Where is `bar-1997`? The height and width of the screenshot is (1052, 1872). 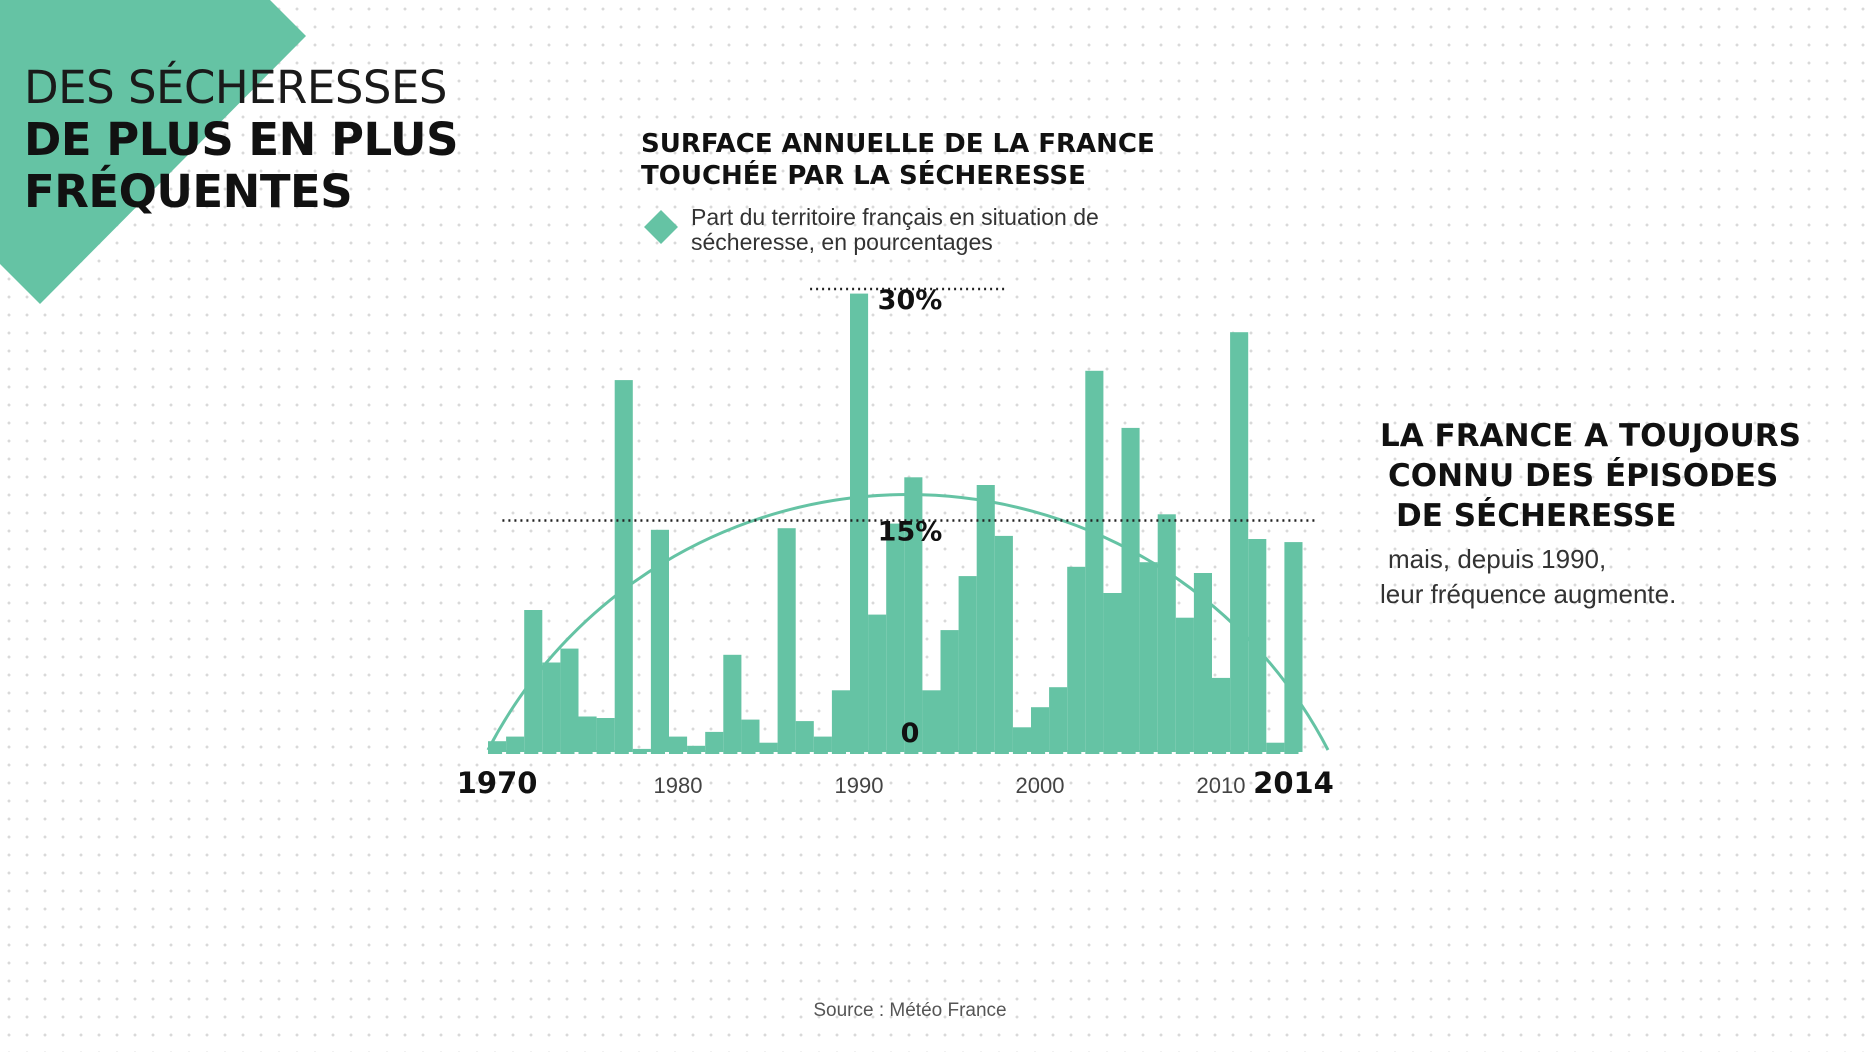
bar-1997 is located at coordinates (985, 618).